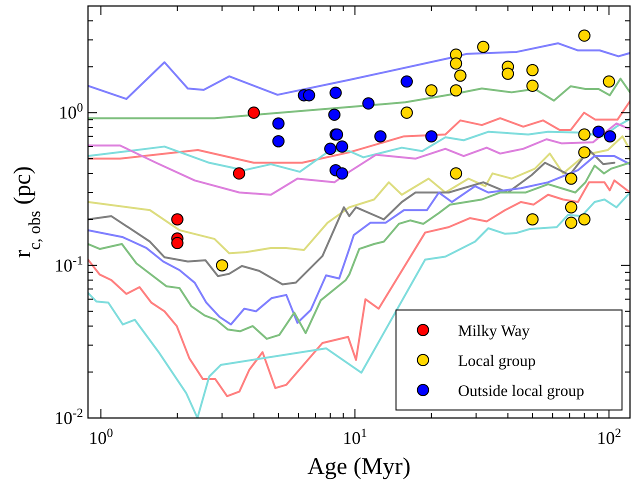  I want to click on x-tick-label: 10$^{1}$, so click(355, 437).